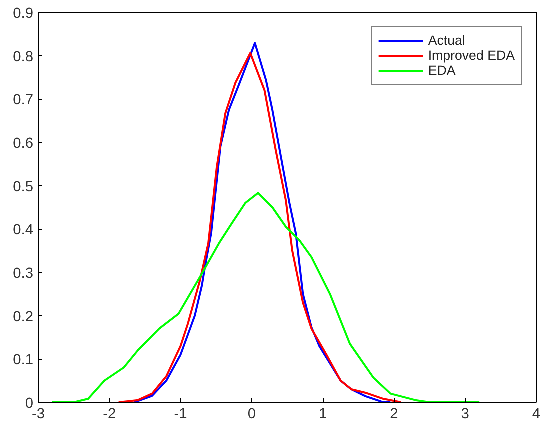  Describe the element at coordinates (23, 57) in the screenshot. I see `y-tick-label: 0.8` at that location.